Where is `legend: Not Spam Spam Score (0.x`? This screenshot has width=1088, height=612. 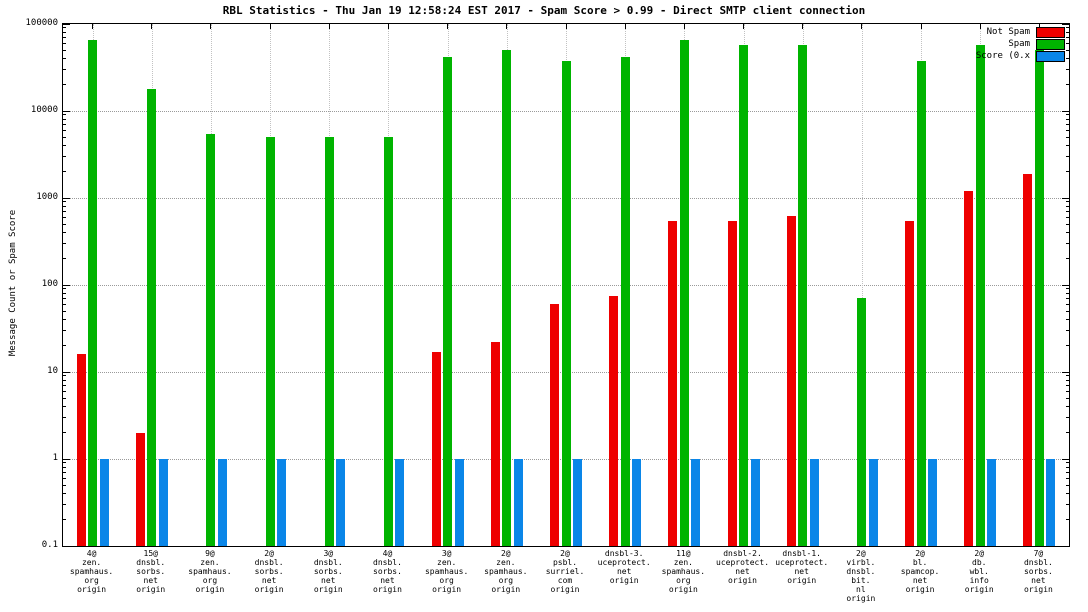
legend: Not Spam Spam Score (0.x is located at coordinates (1020, 44).